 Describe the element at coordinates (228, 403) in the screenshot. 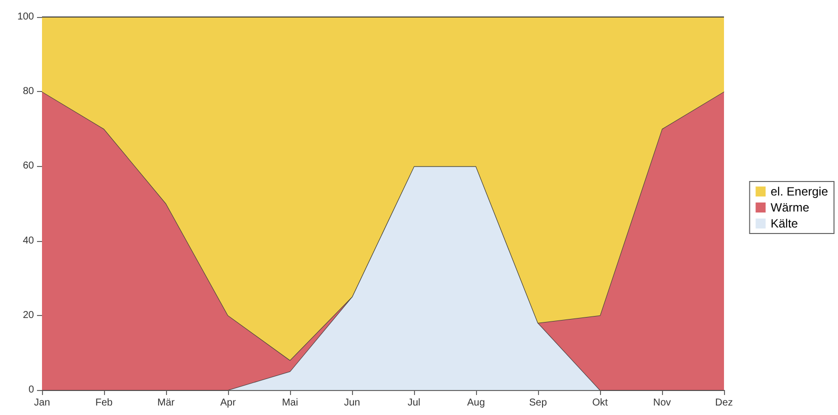

I see `x-tick-label: Apr` at that location.